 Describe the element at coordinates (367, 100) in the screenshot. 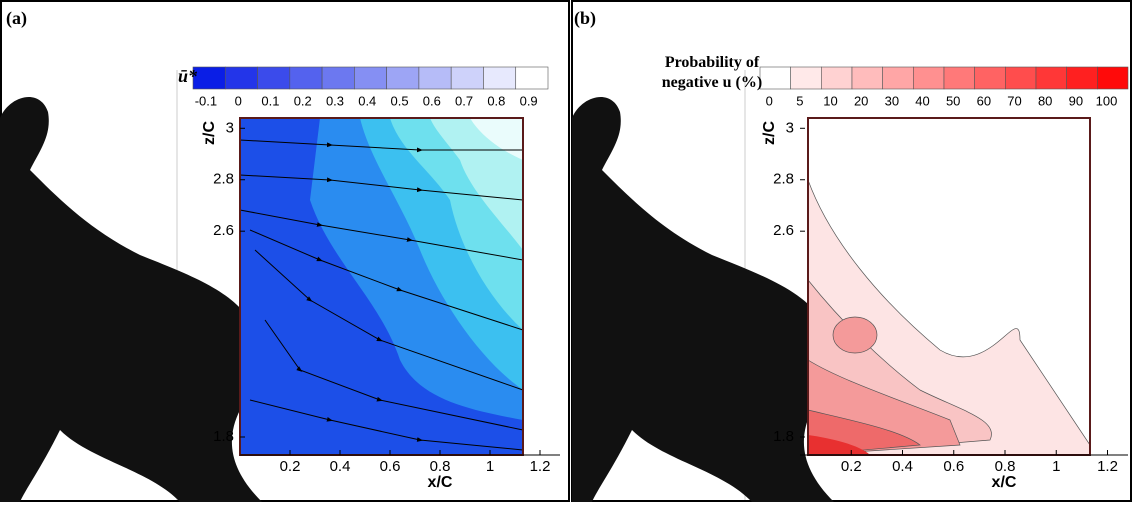

I see `colorbar-tick-label: 0.4` at that location.